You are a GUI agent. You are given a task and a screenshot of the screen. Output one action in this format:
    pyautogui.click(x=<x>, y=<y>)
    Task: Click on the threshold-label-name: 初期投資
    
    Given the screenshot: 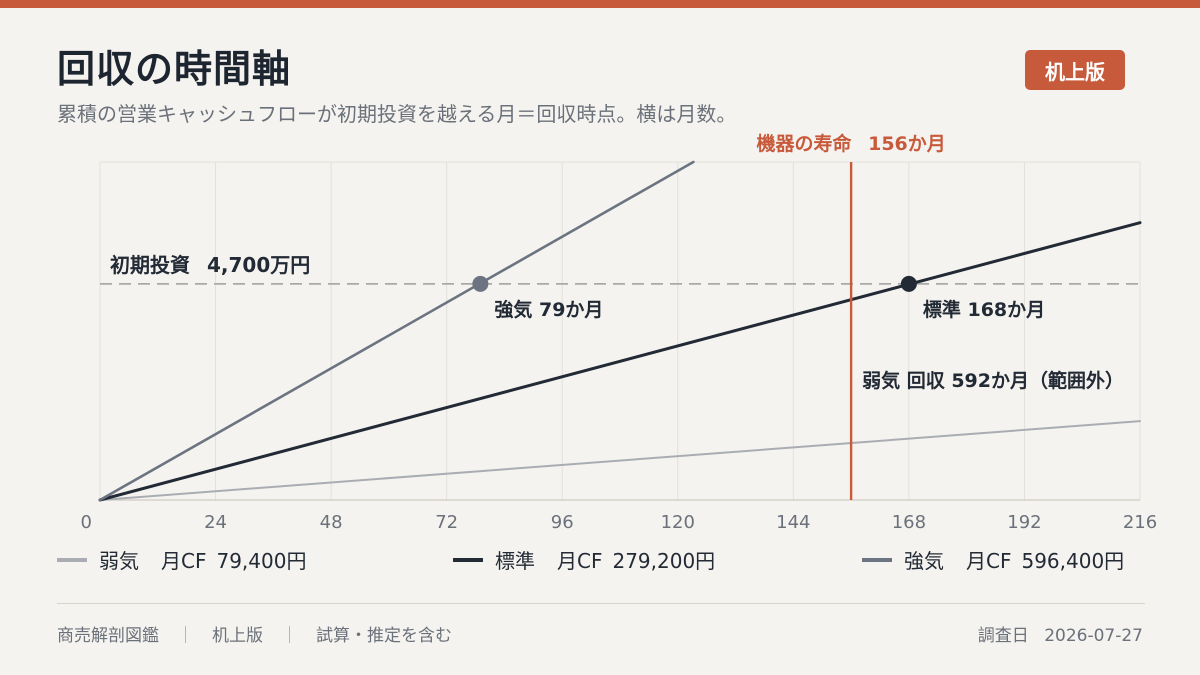 What is the action you would take?
    pyautogui.click(x=150, y=265)
    